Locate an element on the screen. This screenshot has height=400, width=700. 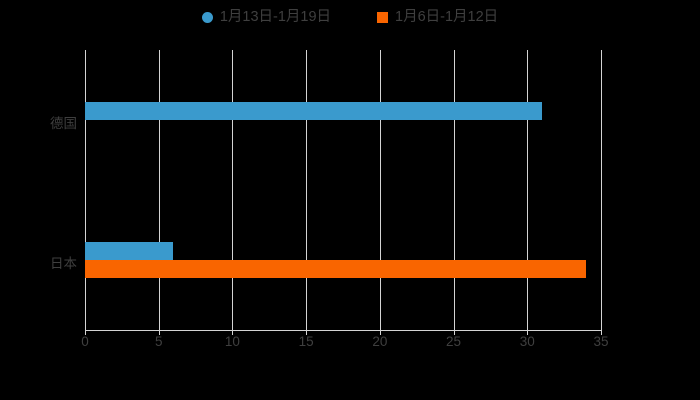
legend-item-0: 1月13日-1月19日 is located at coordinates (266, 16).